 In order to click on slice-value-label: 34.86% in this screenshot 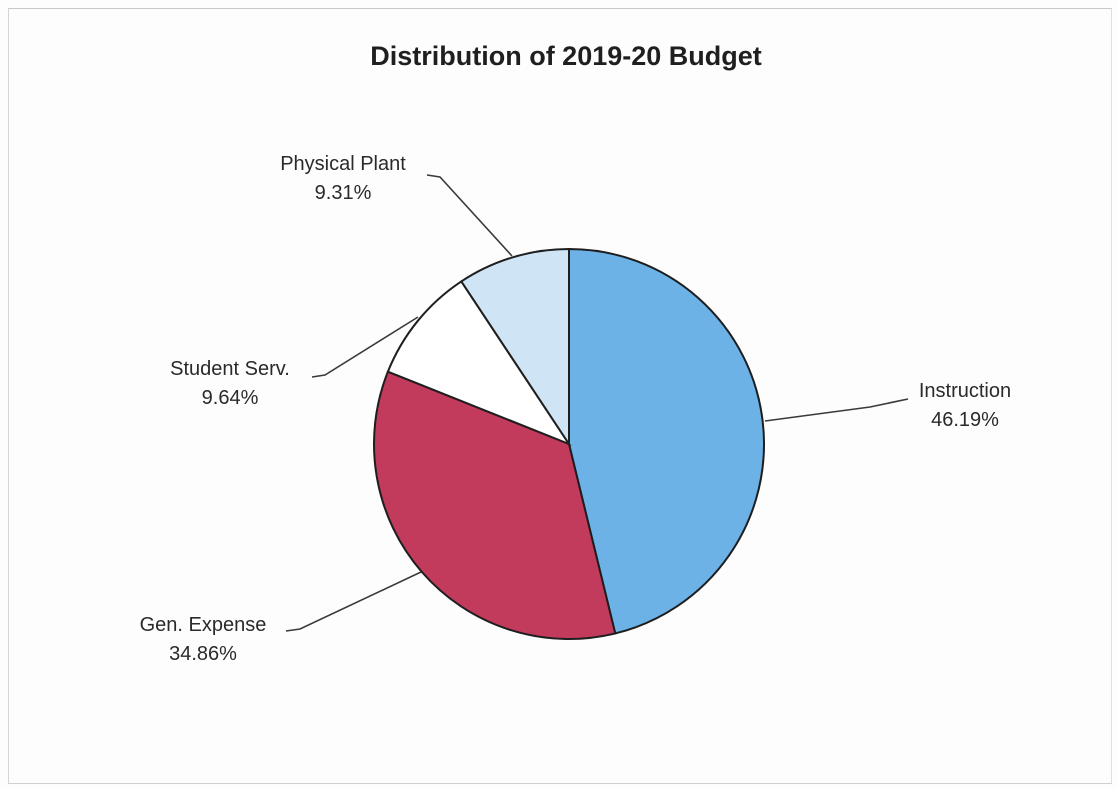, I will do `click(203, 654)`.